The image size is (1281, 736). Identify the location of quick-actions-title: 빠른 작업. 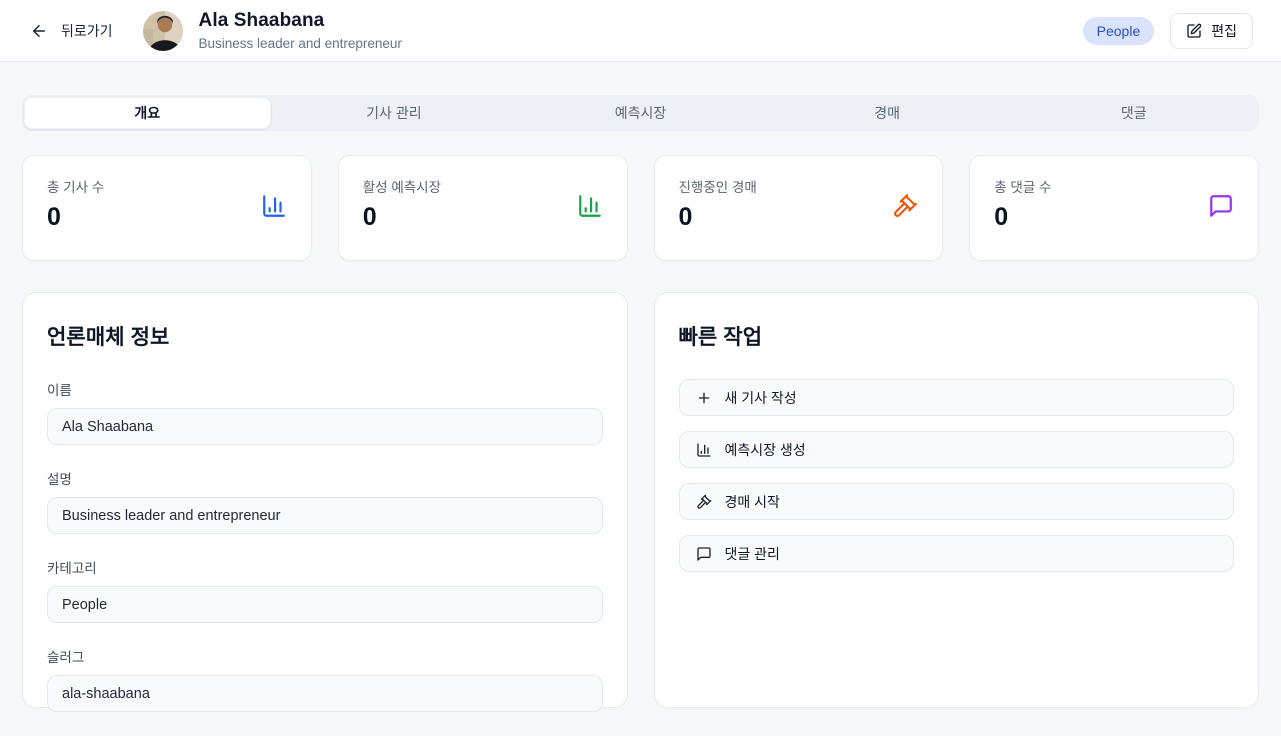
(720, 337).